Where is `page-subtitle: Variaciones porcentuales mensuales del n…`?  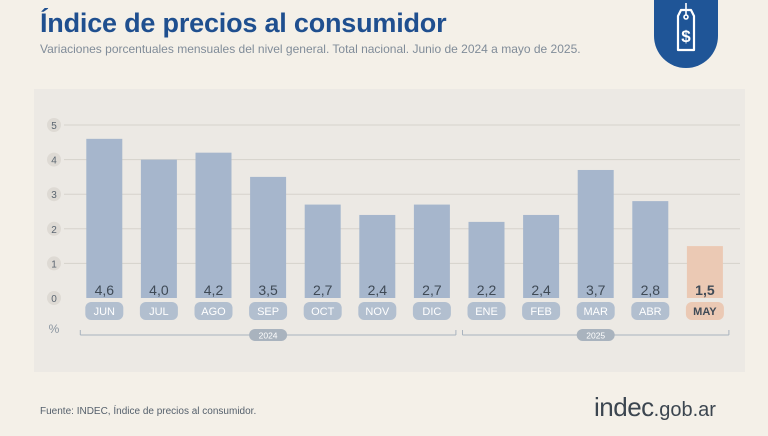
page-subtitle: Variaciones porcentuales mensuales del n… is located at coordinates (310, 49).